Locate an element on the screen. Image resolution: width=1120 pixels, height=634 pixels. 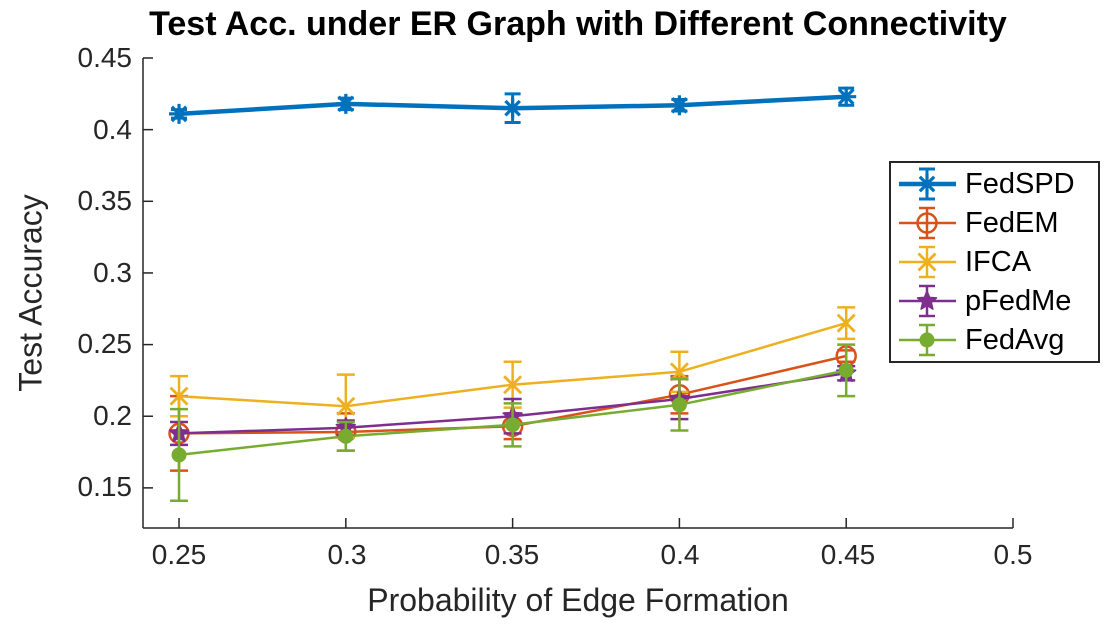
legend-entry-ifca: IFCA is located at coordinates (994, 262).